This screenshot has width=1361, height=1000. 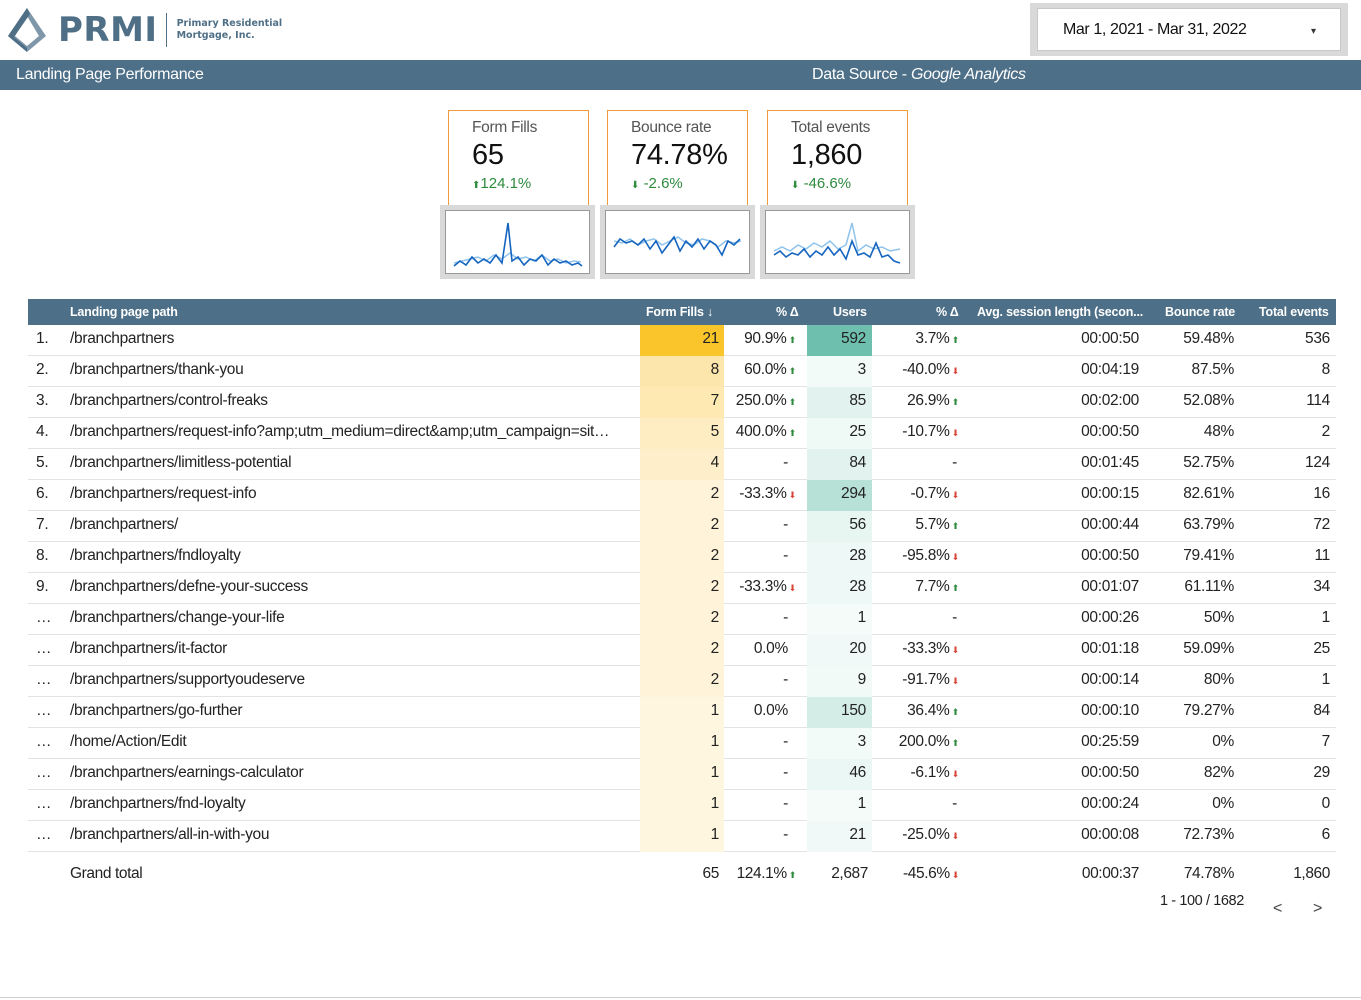 What do you see at coordinates (1223, 741) in the screenshot?
I see `bounce-rate-value: 0%` at bounding box center [1223, 741].